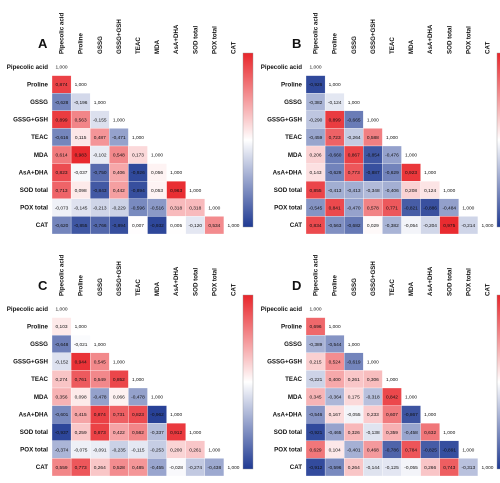 The image size is (500, 483). What do you see at coordinates (81, 226) in the screenshot?
I see `cell-label: -0,855` at bounding box center [81, 226].